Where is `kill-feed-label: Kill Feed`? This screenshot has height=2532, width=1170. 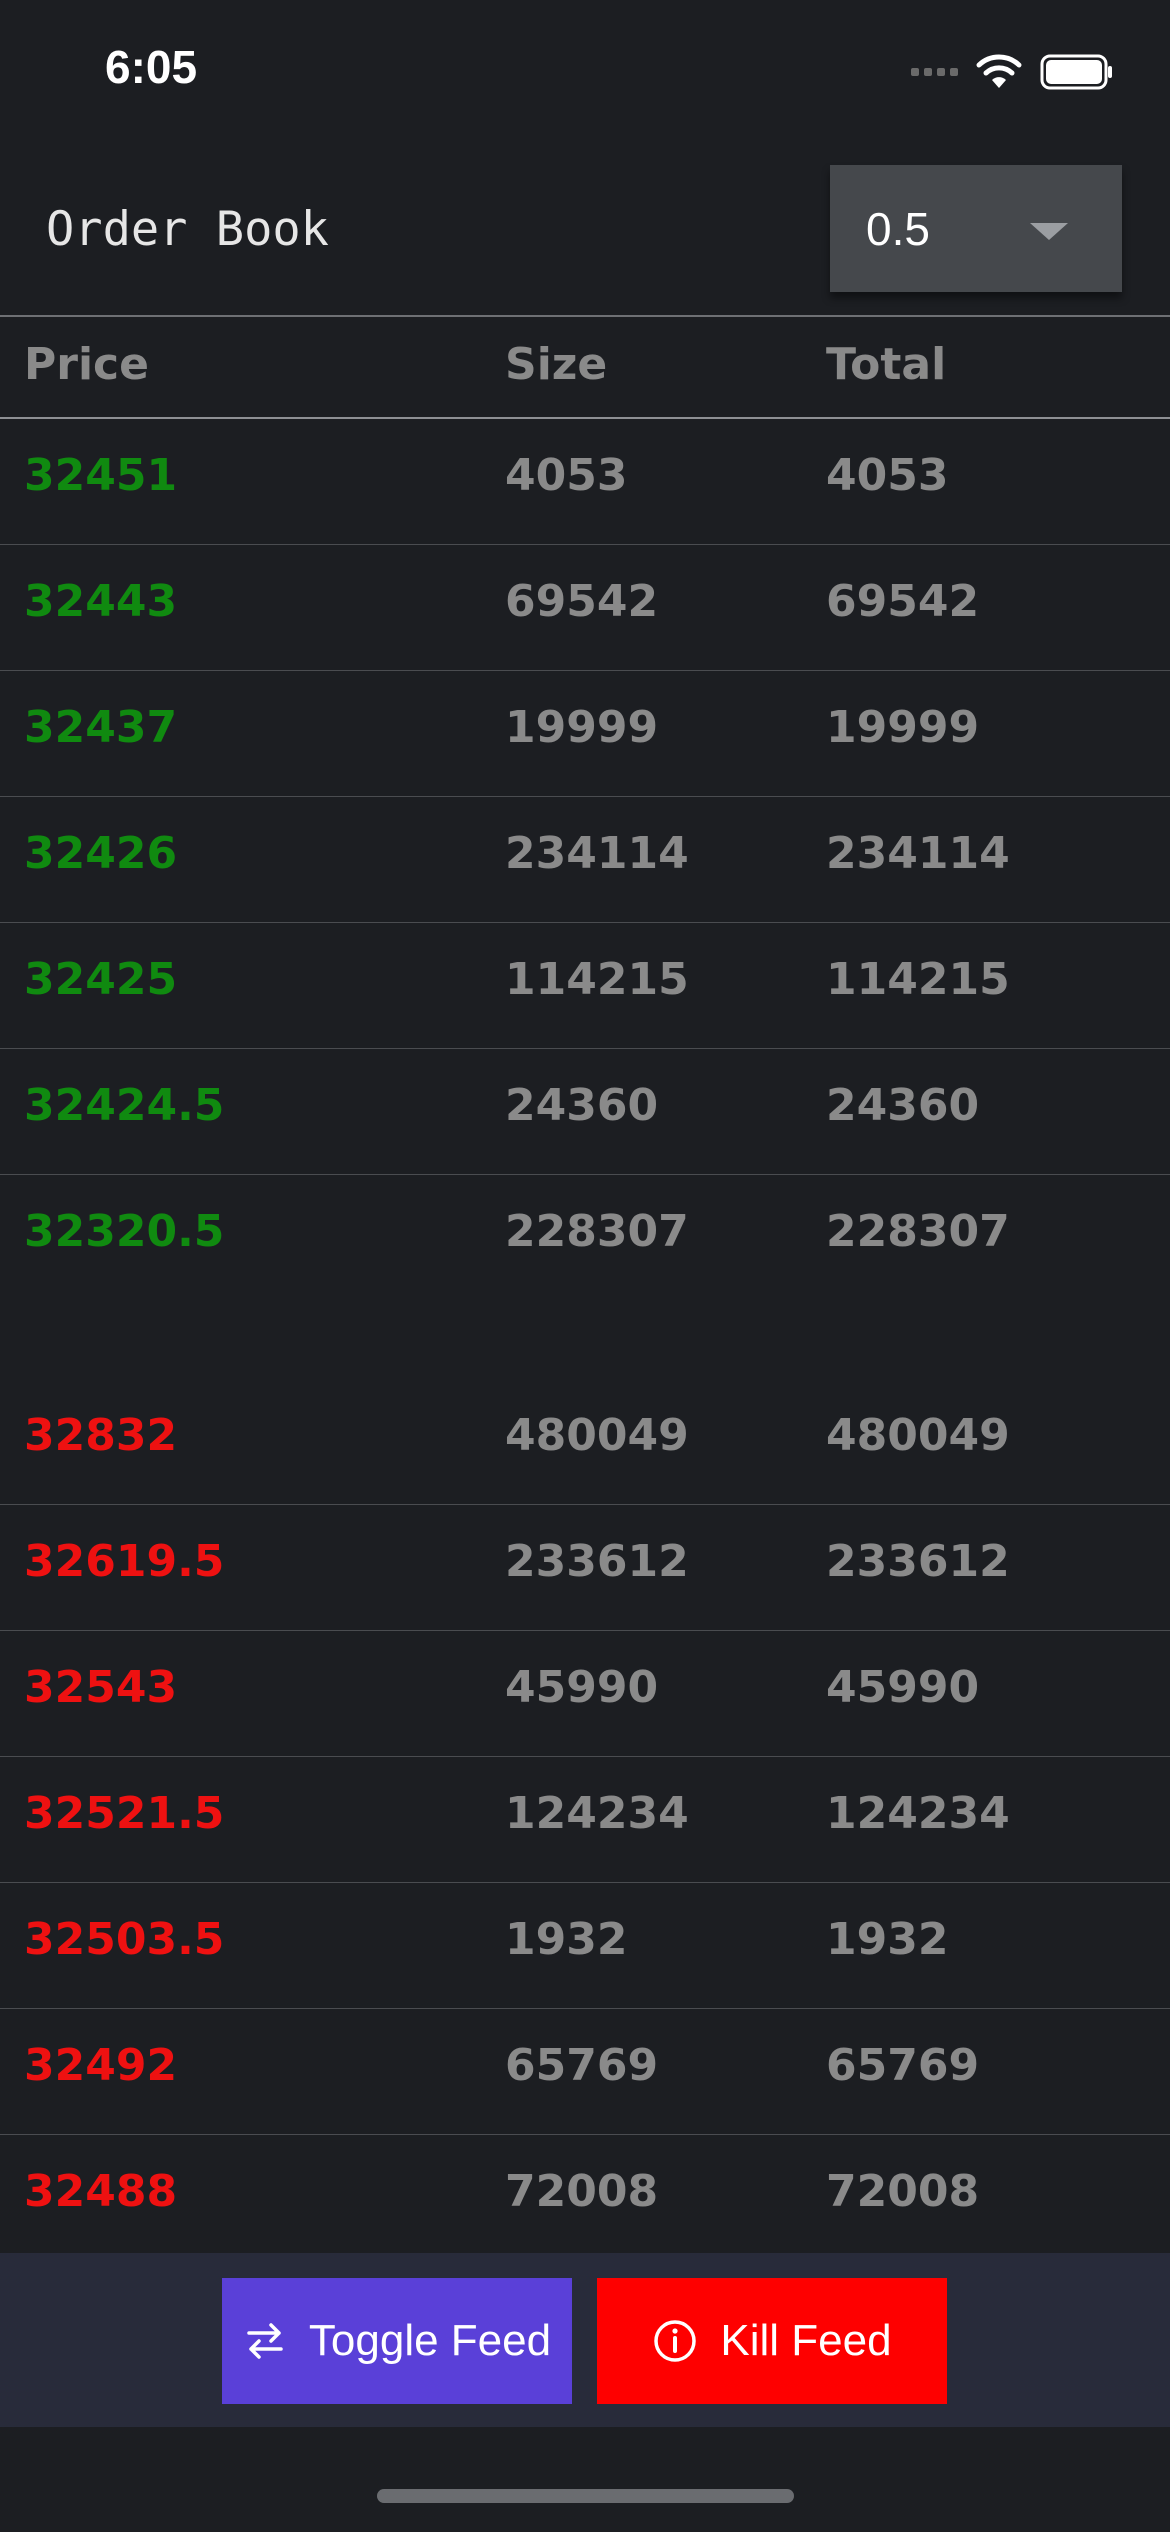
kill-feed-label: Kill Feed is located at coordinates (806, 2340).